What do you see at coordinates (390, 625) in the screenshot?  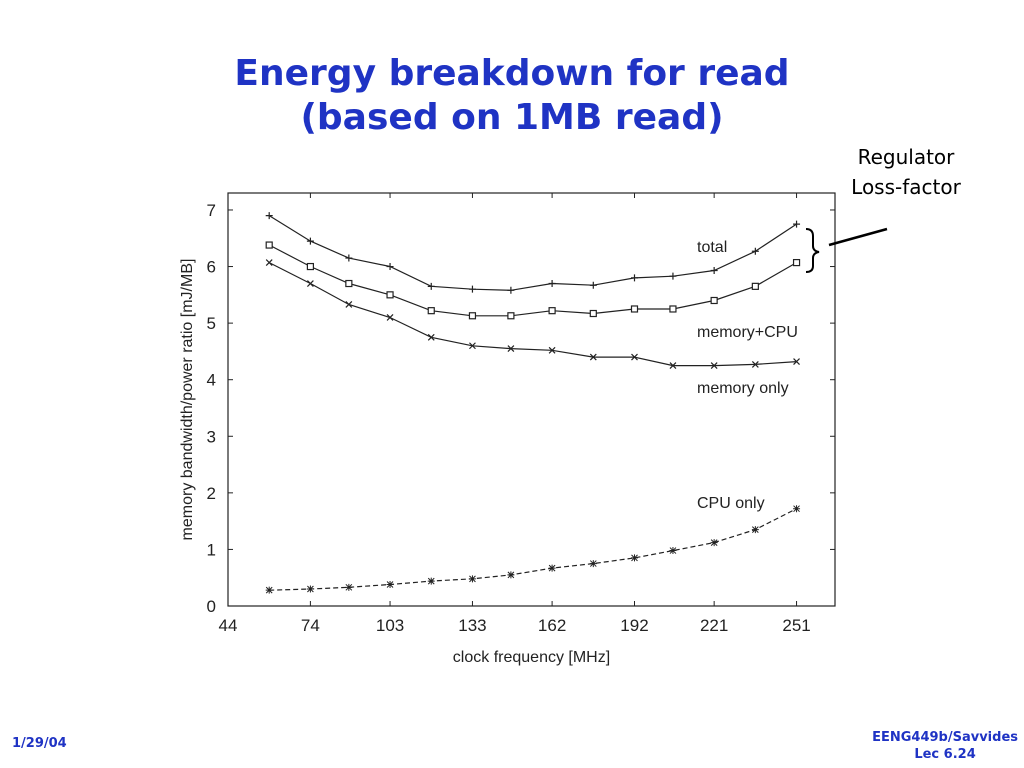 I see `x-tick-label: 103` at bounding box center [390, 625].